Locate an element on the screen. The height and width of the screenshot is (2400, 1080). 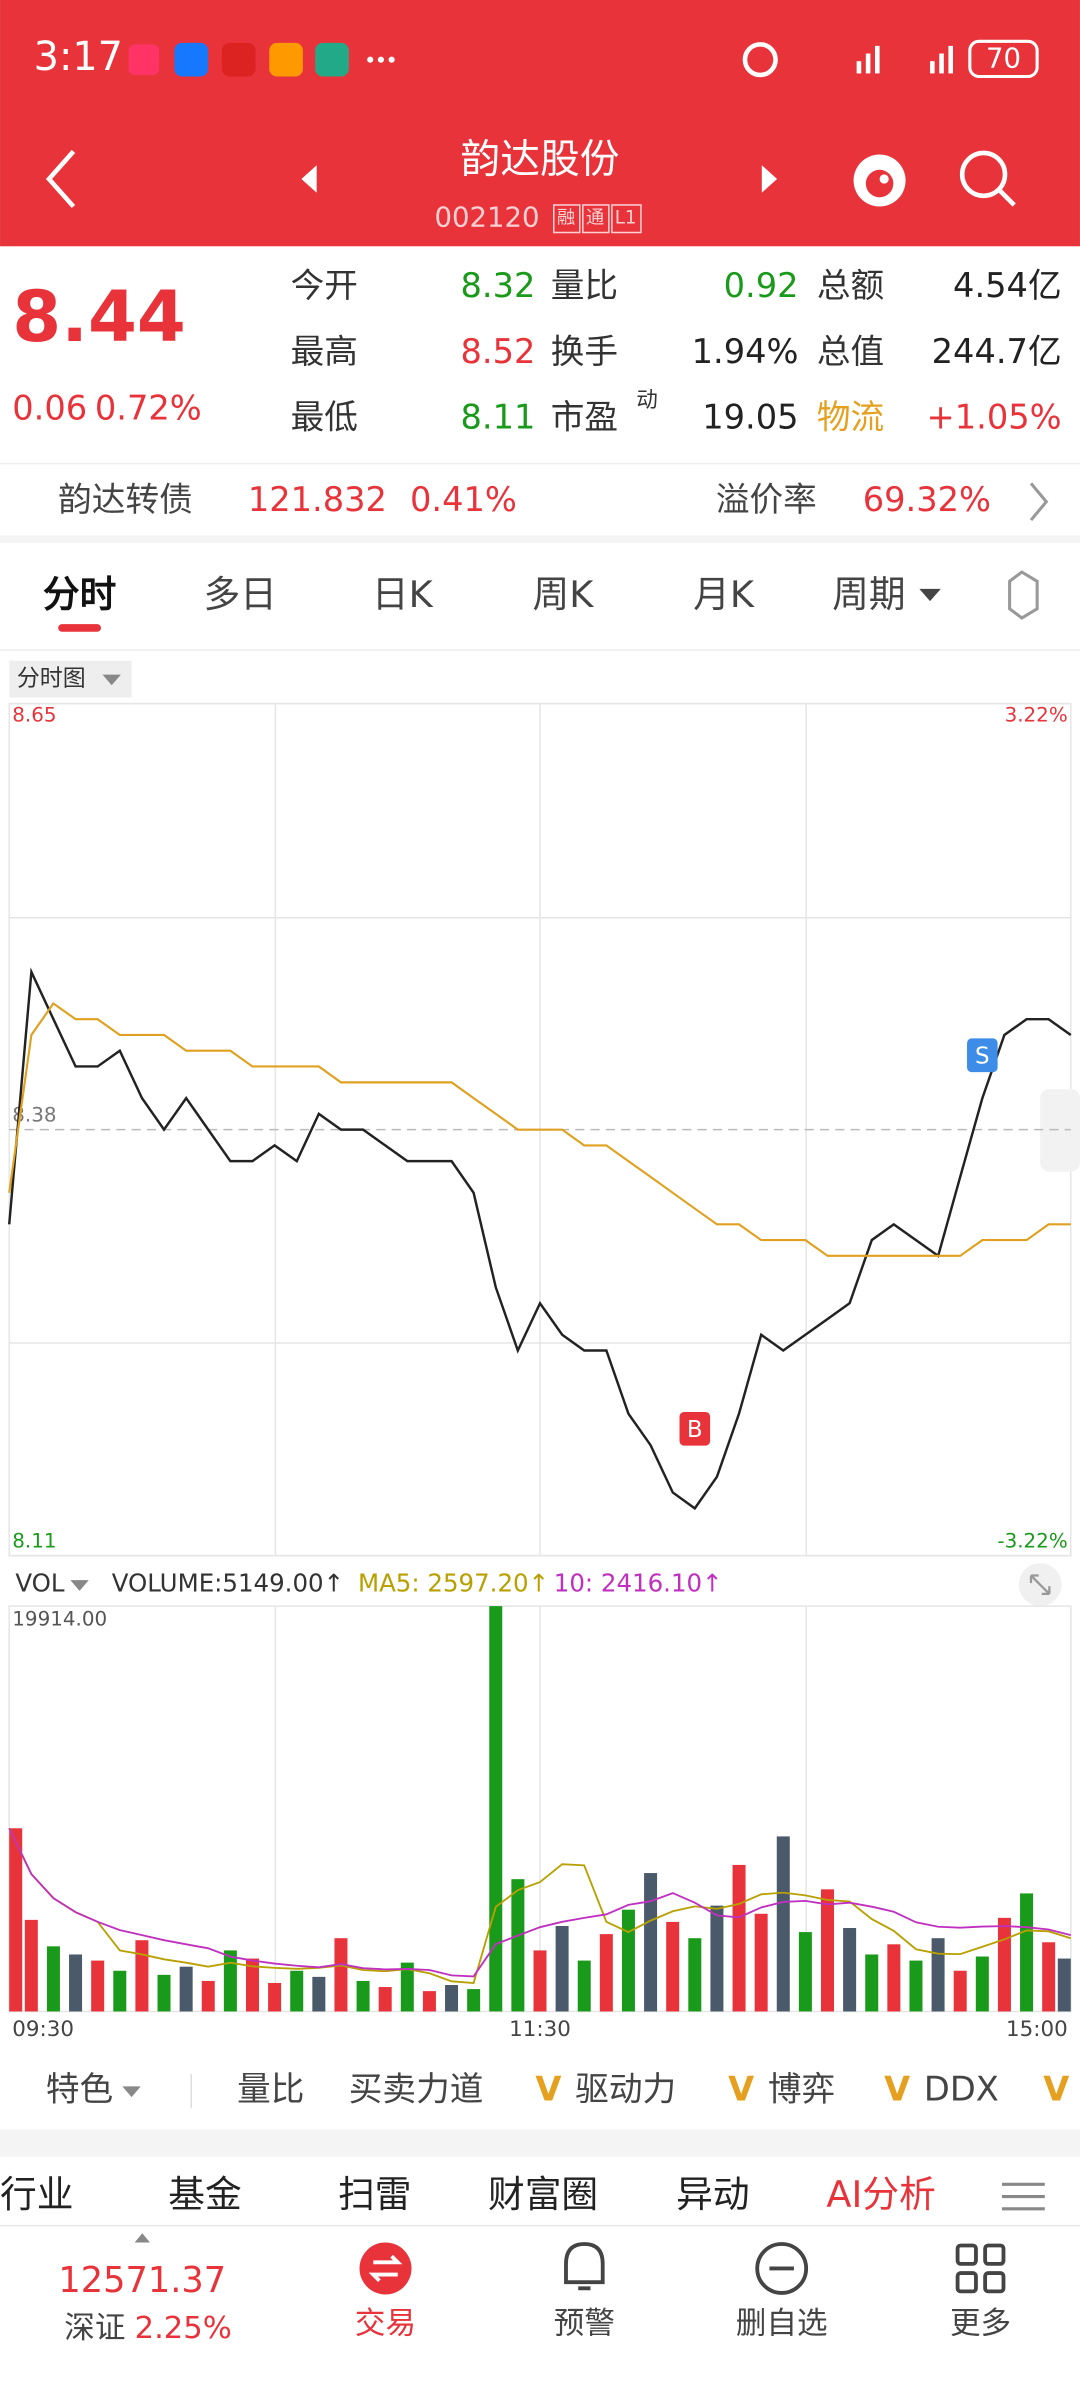
index-name: 深证 is located at coordinates (94, 2328).